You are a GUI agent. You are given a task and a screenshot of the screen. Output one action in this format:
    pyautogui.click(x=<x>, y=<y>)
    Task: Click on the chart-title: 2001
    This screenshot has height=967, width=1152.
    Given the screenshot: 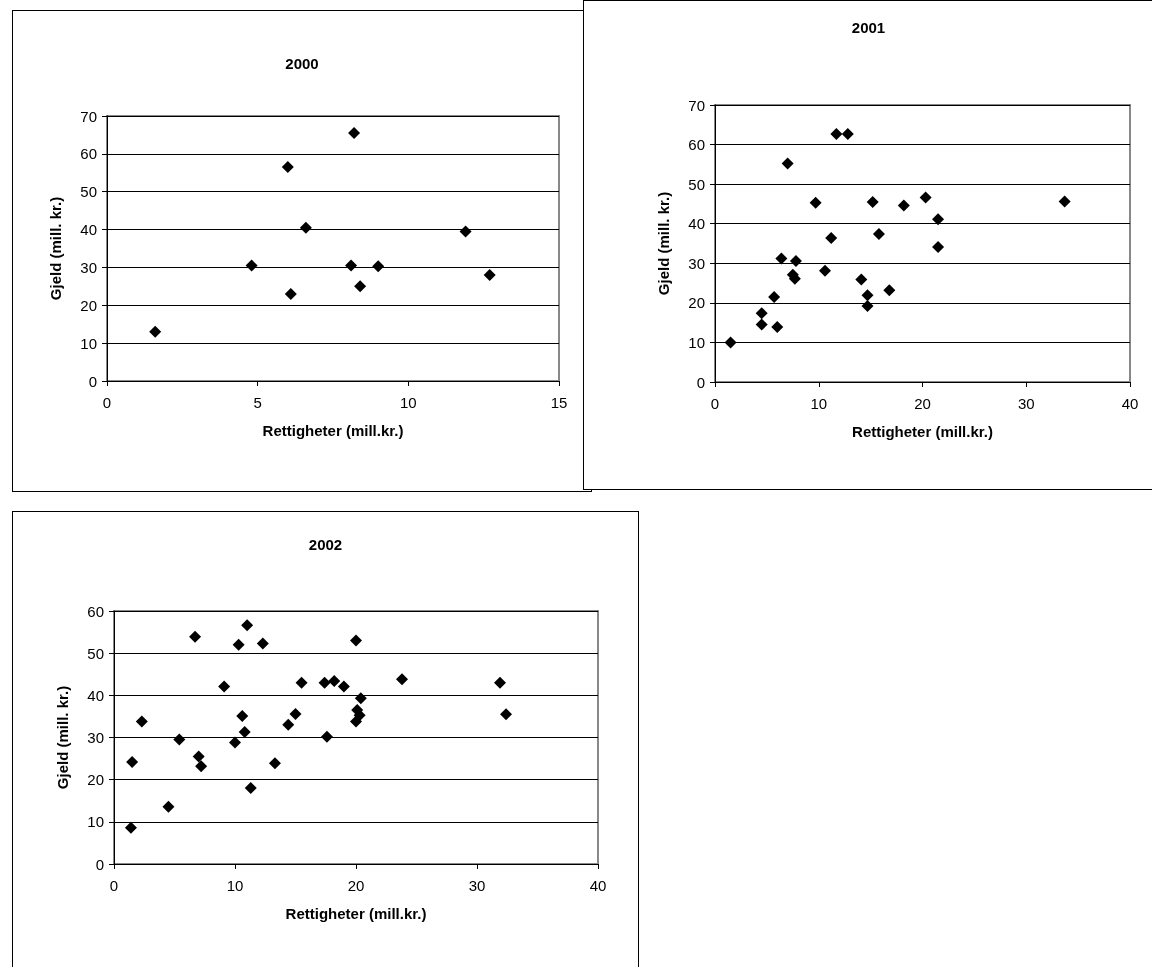 What is the action you would take?
    pyautogui.click(x=868, y=27)
    